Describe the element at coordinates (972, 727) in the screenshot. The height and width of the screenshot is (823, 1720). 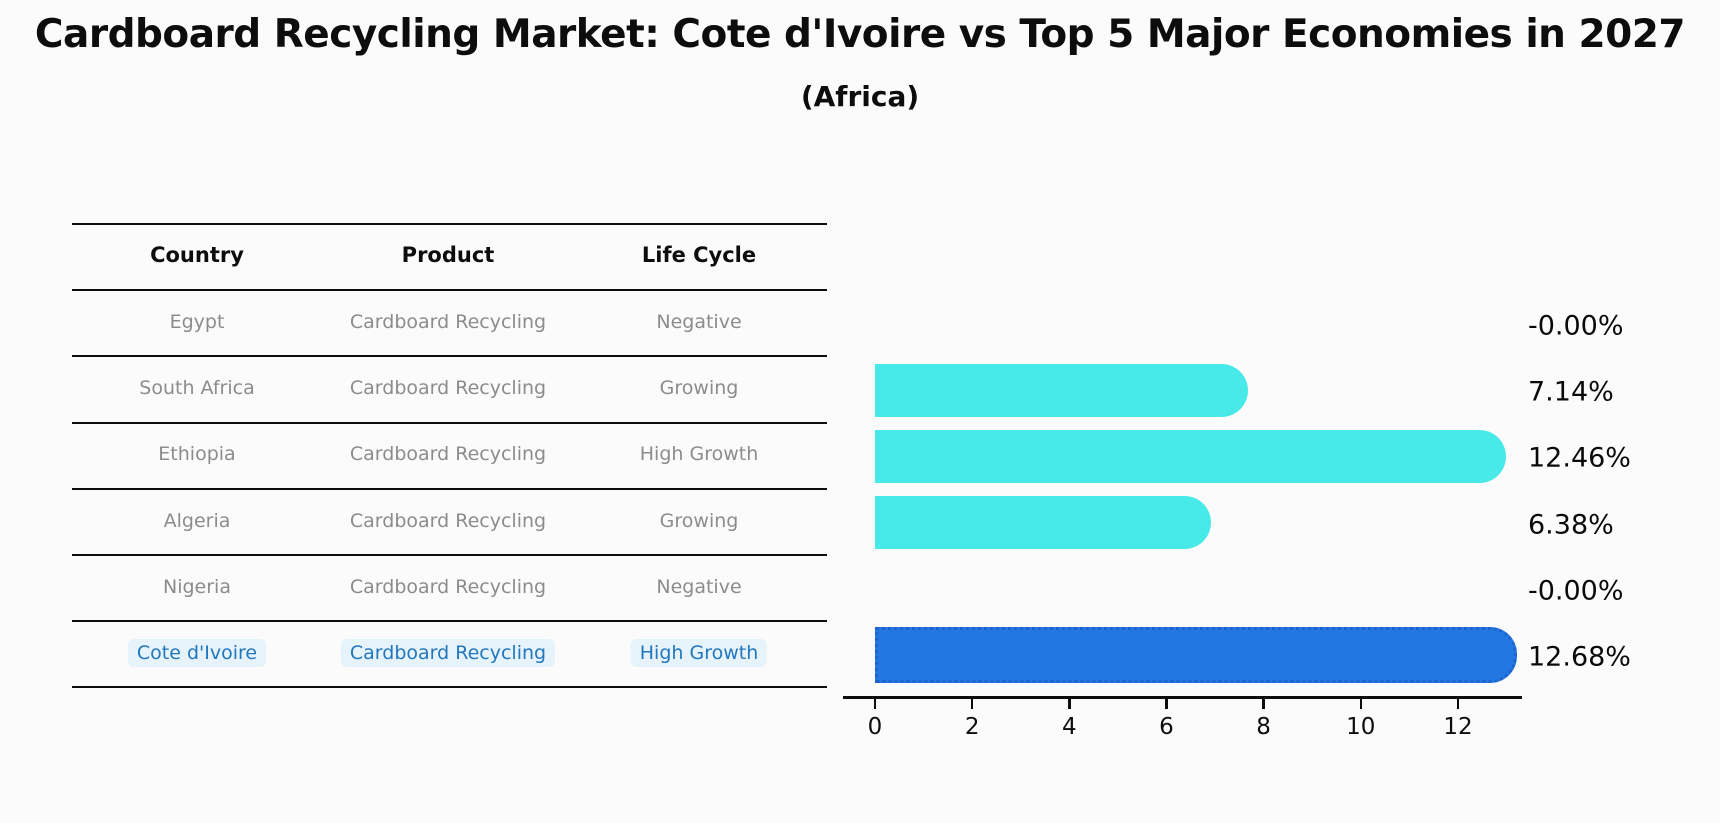
I see `x-tick-label: 2` at that location.